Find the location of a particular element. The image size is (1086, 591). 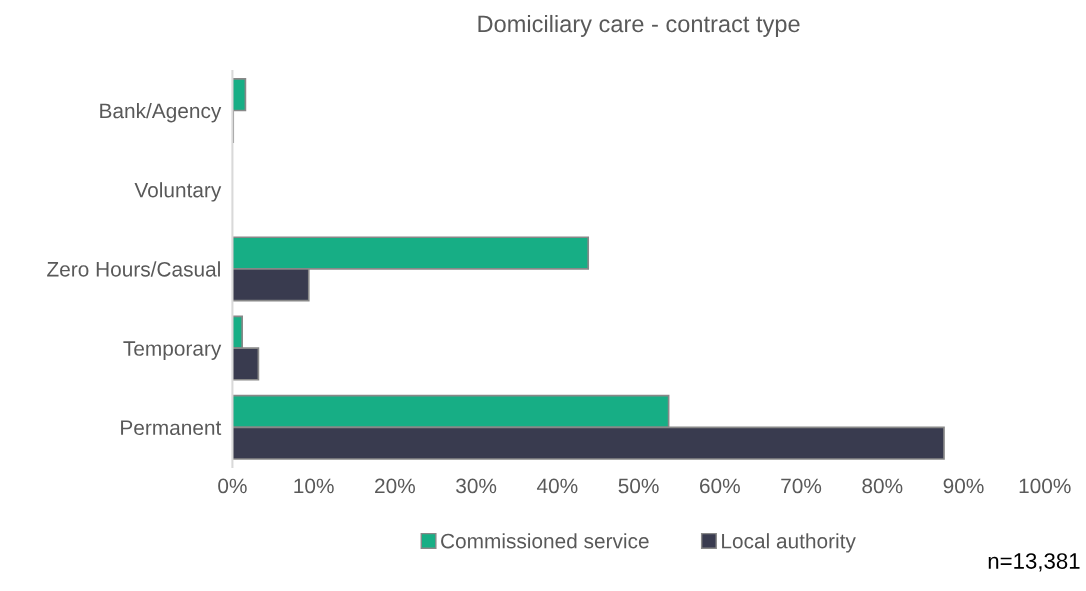

y-tick-label: Voluntary is located at coordinates (178, 192).